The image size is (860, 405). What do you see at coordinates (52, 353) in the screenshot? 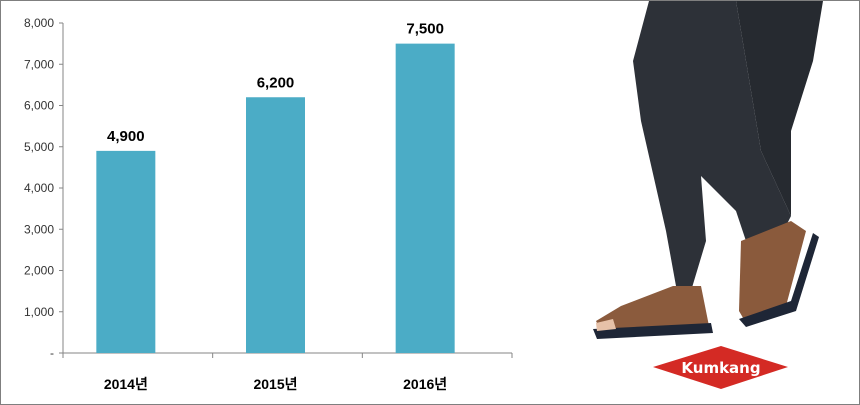
I see `y-tick-label: -` at bounding box center [52, 353].